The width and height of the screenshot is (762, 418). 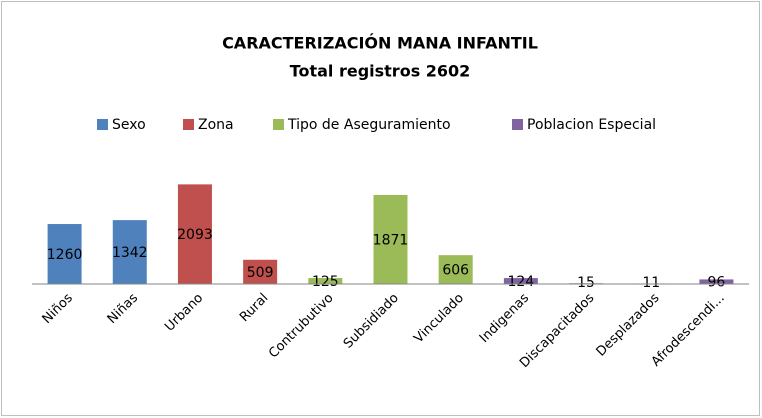 I want to click on legend-label: Tipo de Aseguramiento, so click(x=369, y=125).